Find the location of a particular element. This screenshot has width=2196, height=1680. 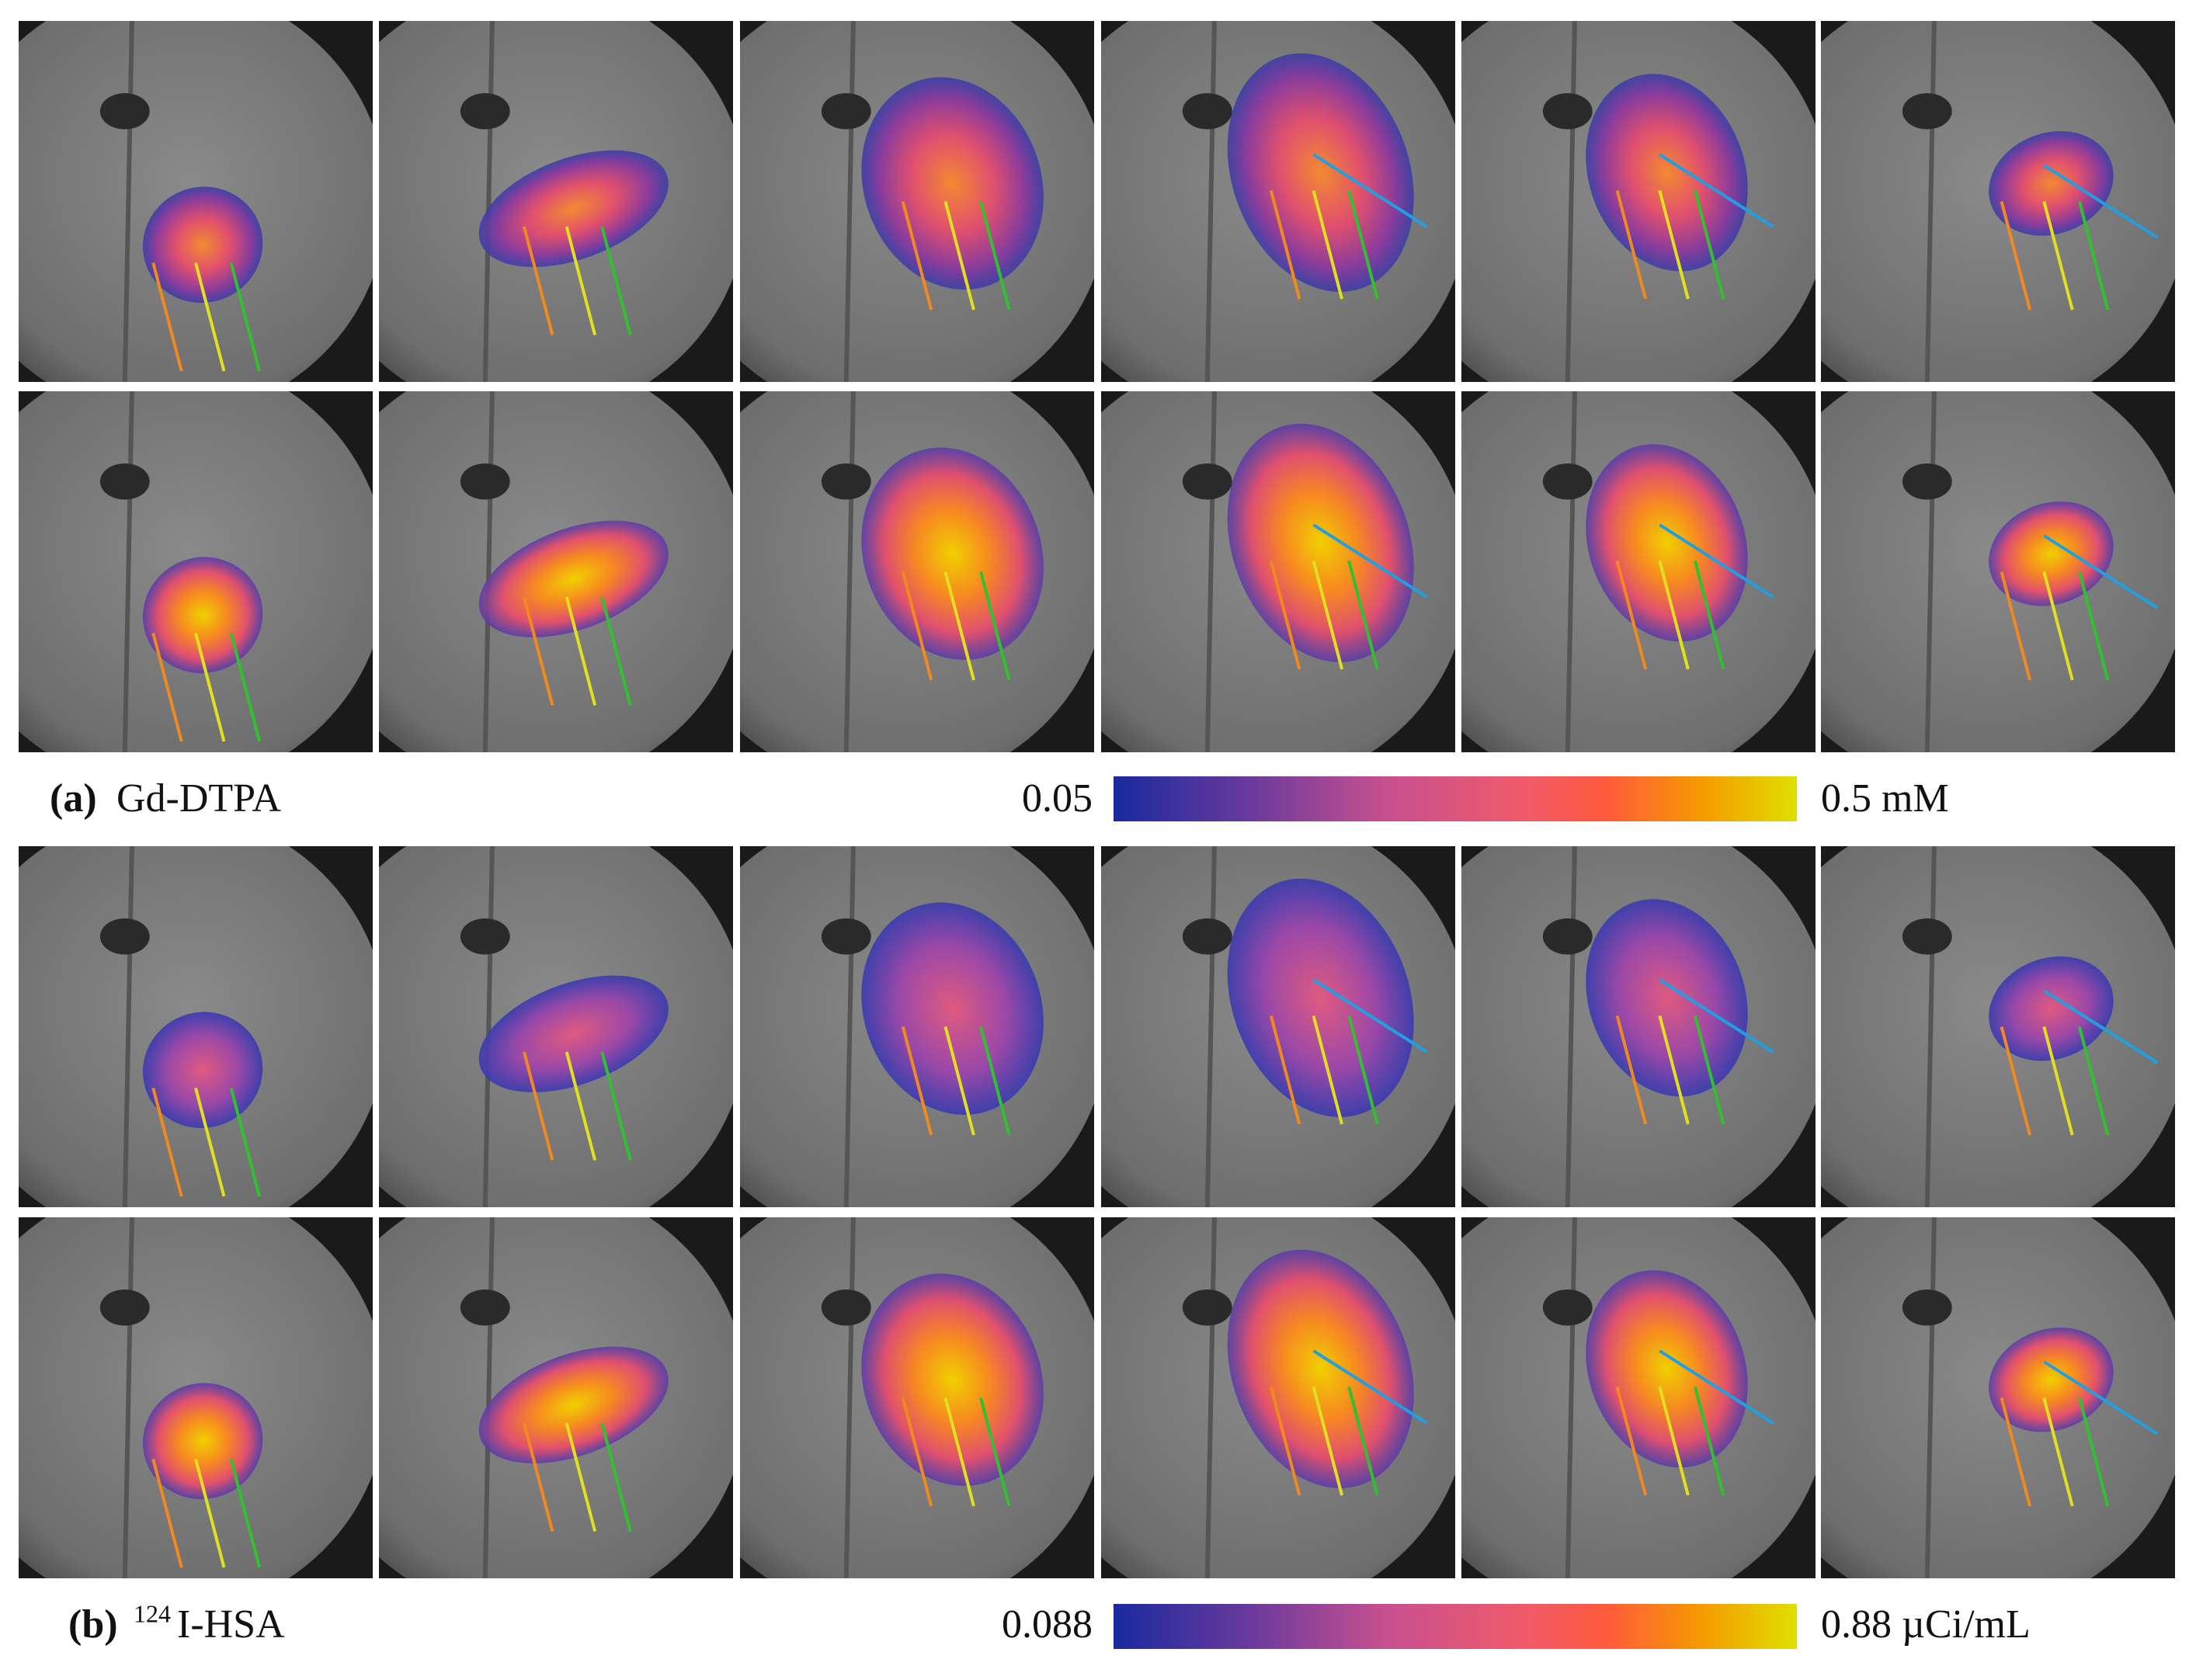

panel-superscript: 124 is located at coordinates (152, 1613).